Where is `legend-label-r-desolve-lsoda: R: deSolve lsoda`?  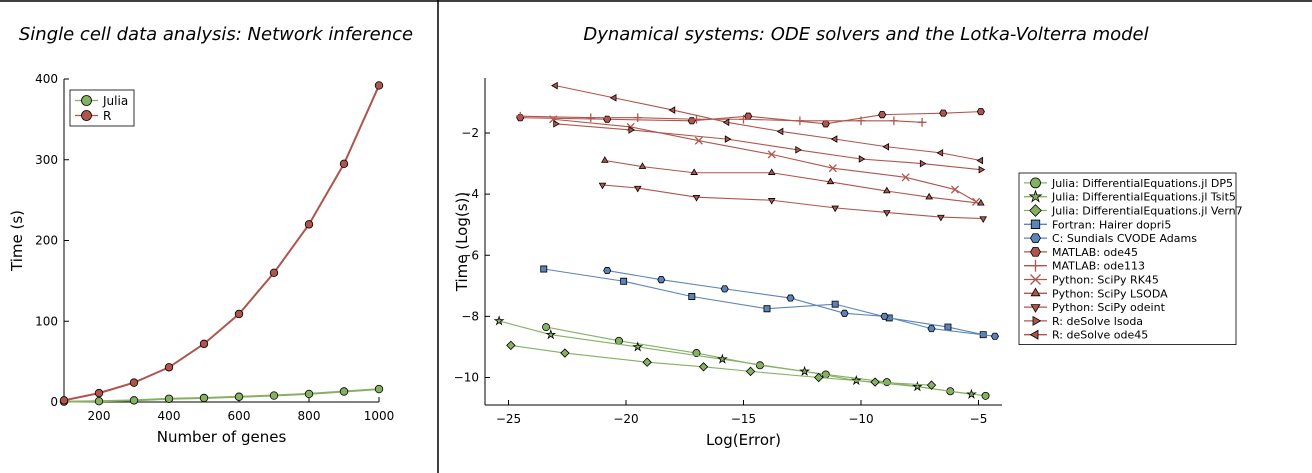
legend-label-r-desolve-lsoda: R: deSolve lsoda is located at coordinates (1097, 321).